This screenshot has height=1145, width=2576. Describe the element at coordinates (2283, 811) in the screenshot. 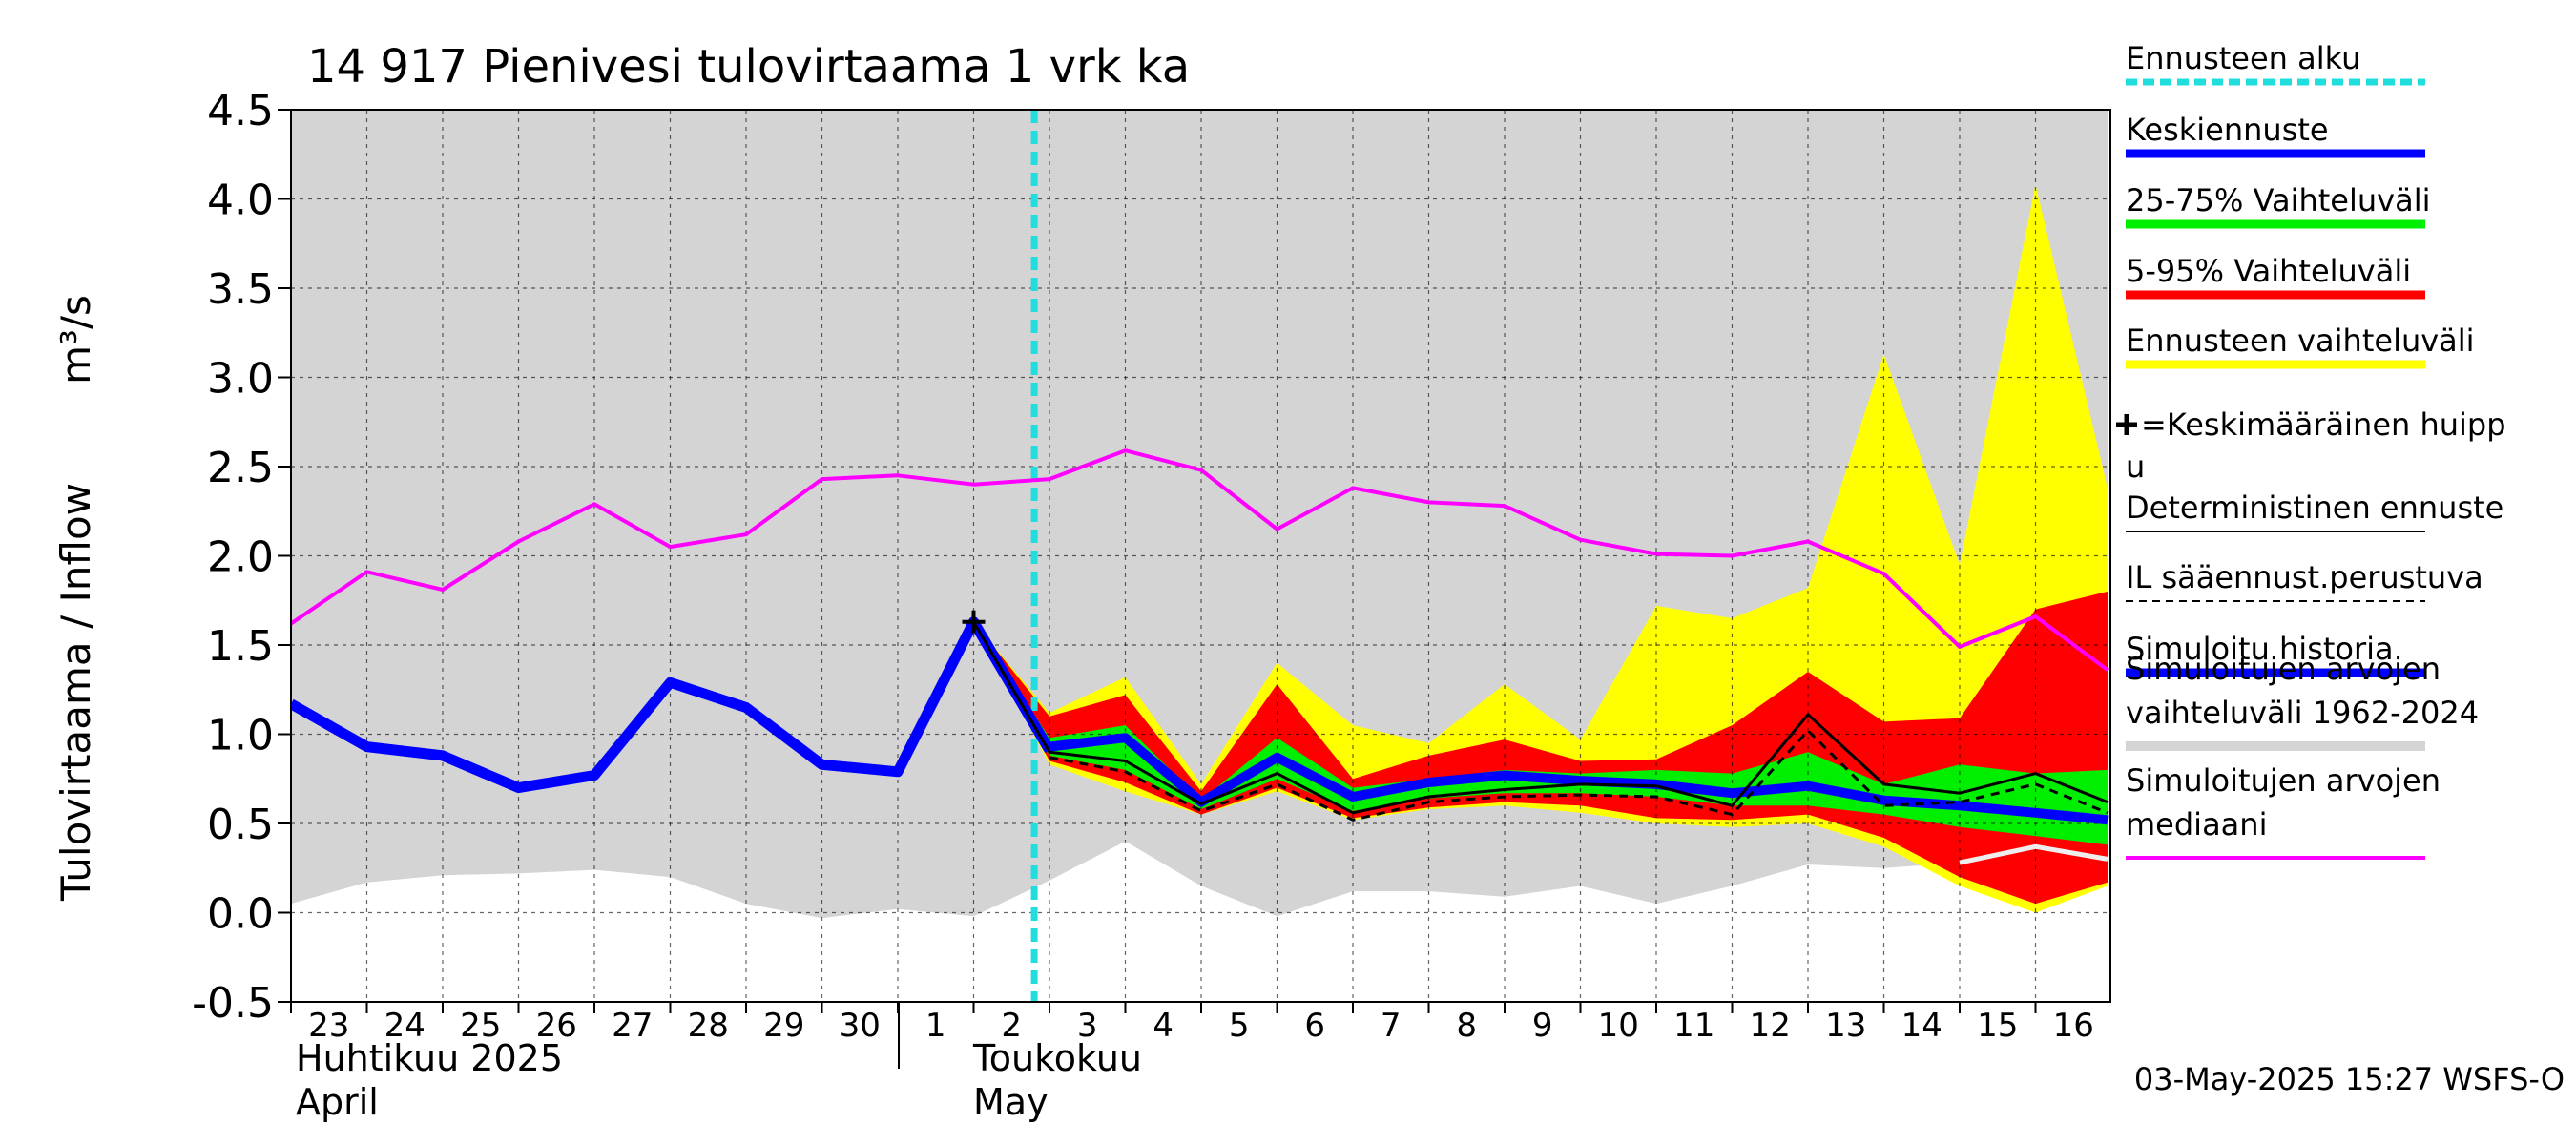

I see `legend-item: Simuloitujen arvojen mediaani` at that location.